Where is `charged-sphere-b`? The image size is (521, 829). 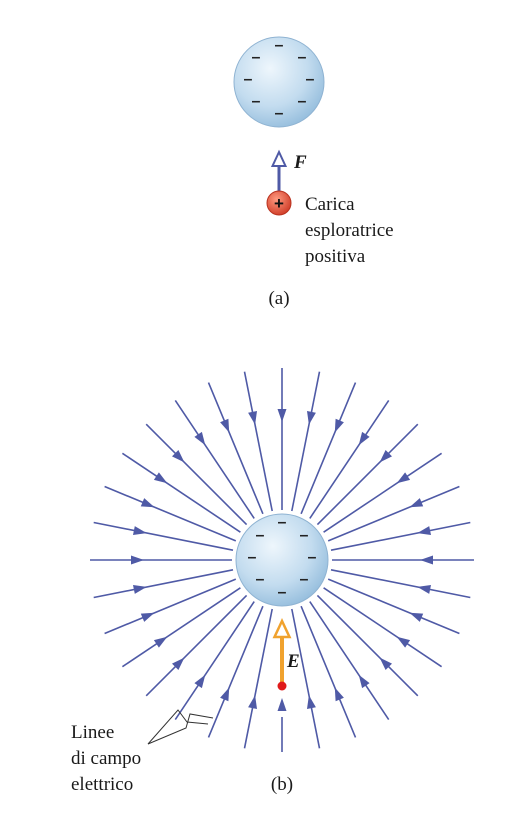
charged-sphere-b is located at coordinates (282, 560).